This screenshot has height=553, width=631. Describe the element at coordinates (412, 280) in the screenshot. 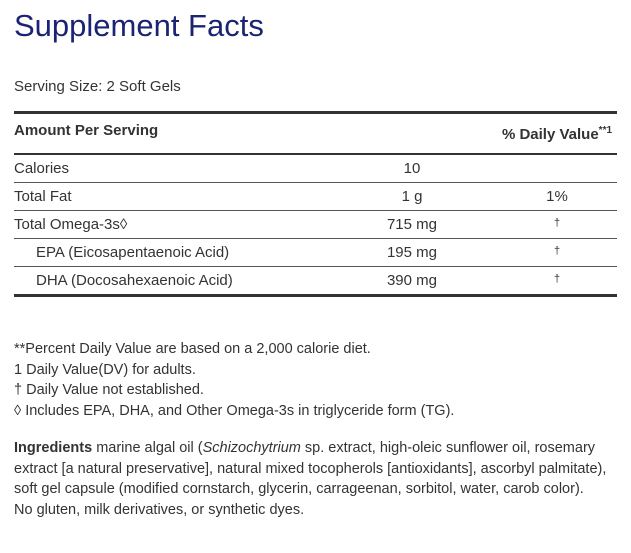

I see `nutrient-amount: 390 mg` at that location.